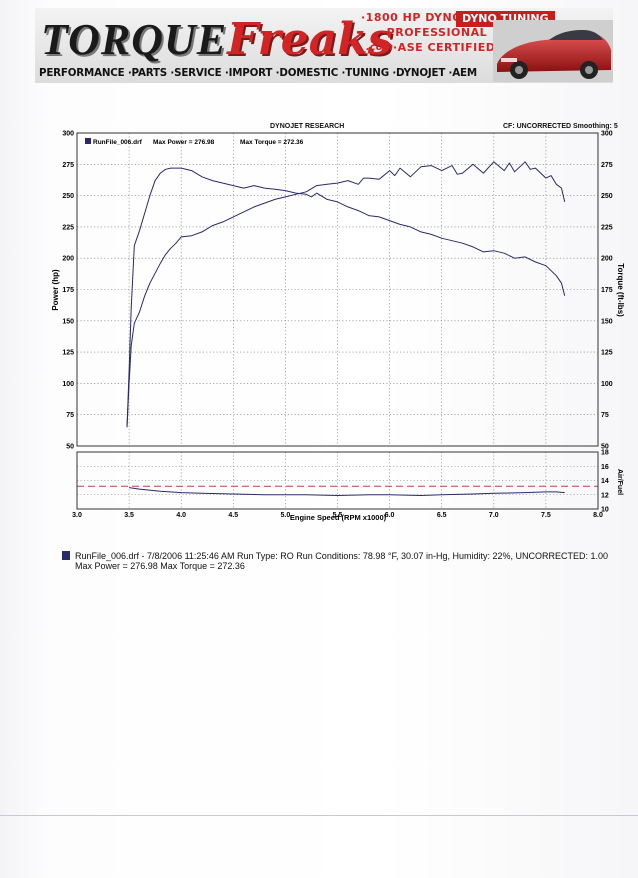  I want to click on paper-edge, so click(319, 815).